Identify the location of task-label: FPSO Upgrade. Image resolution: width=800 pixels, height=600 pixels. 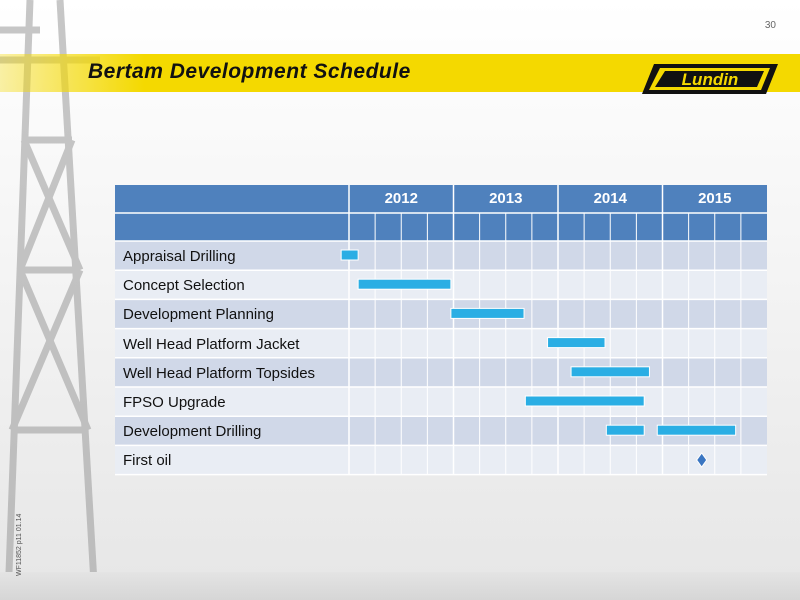
(174, 402).